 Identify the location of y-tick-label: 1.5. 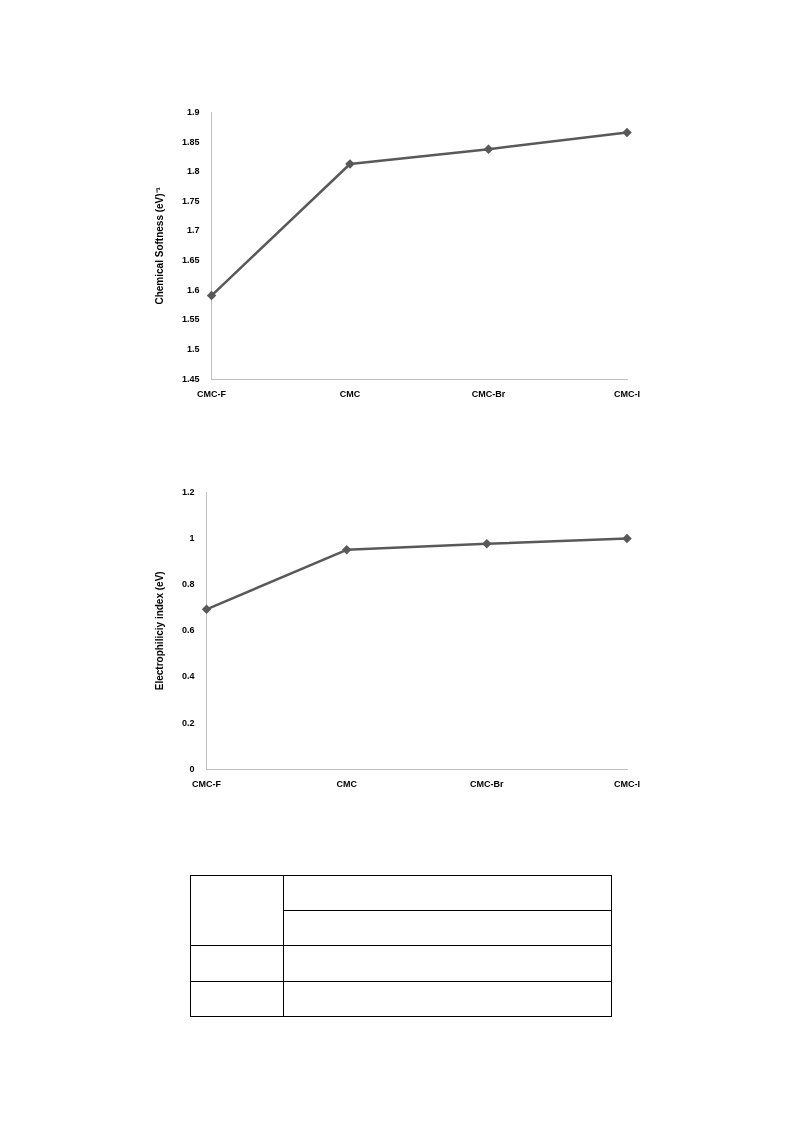
(193, 349).